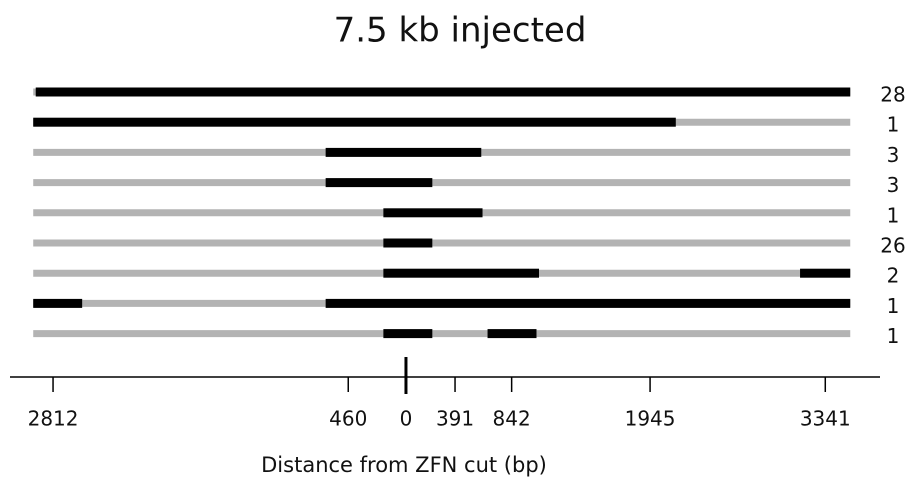 This screenshot has width=914, height=489. Describe the element at coordinates (892, 246) in the screenshot. I see `row-count: 26` at that location.